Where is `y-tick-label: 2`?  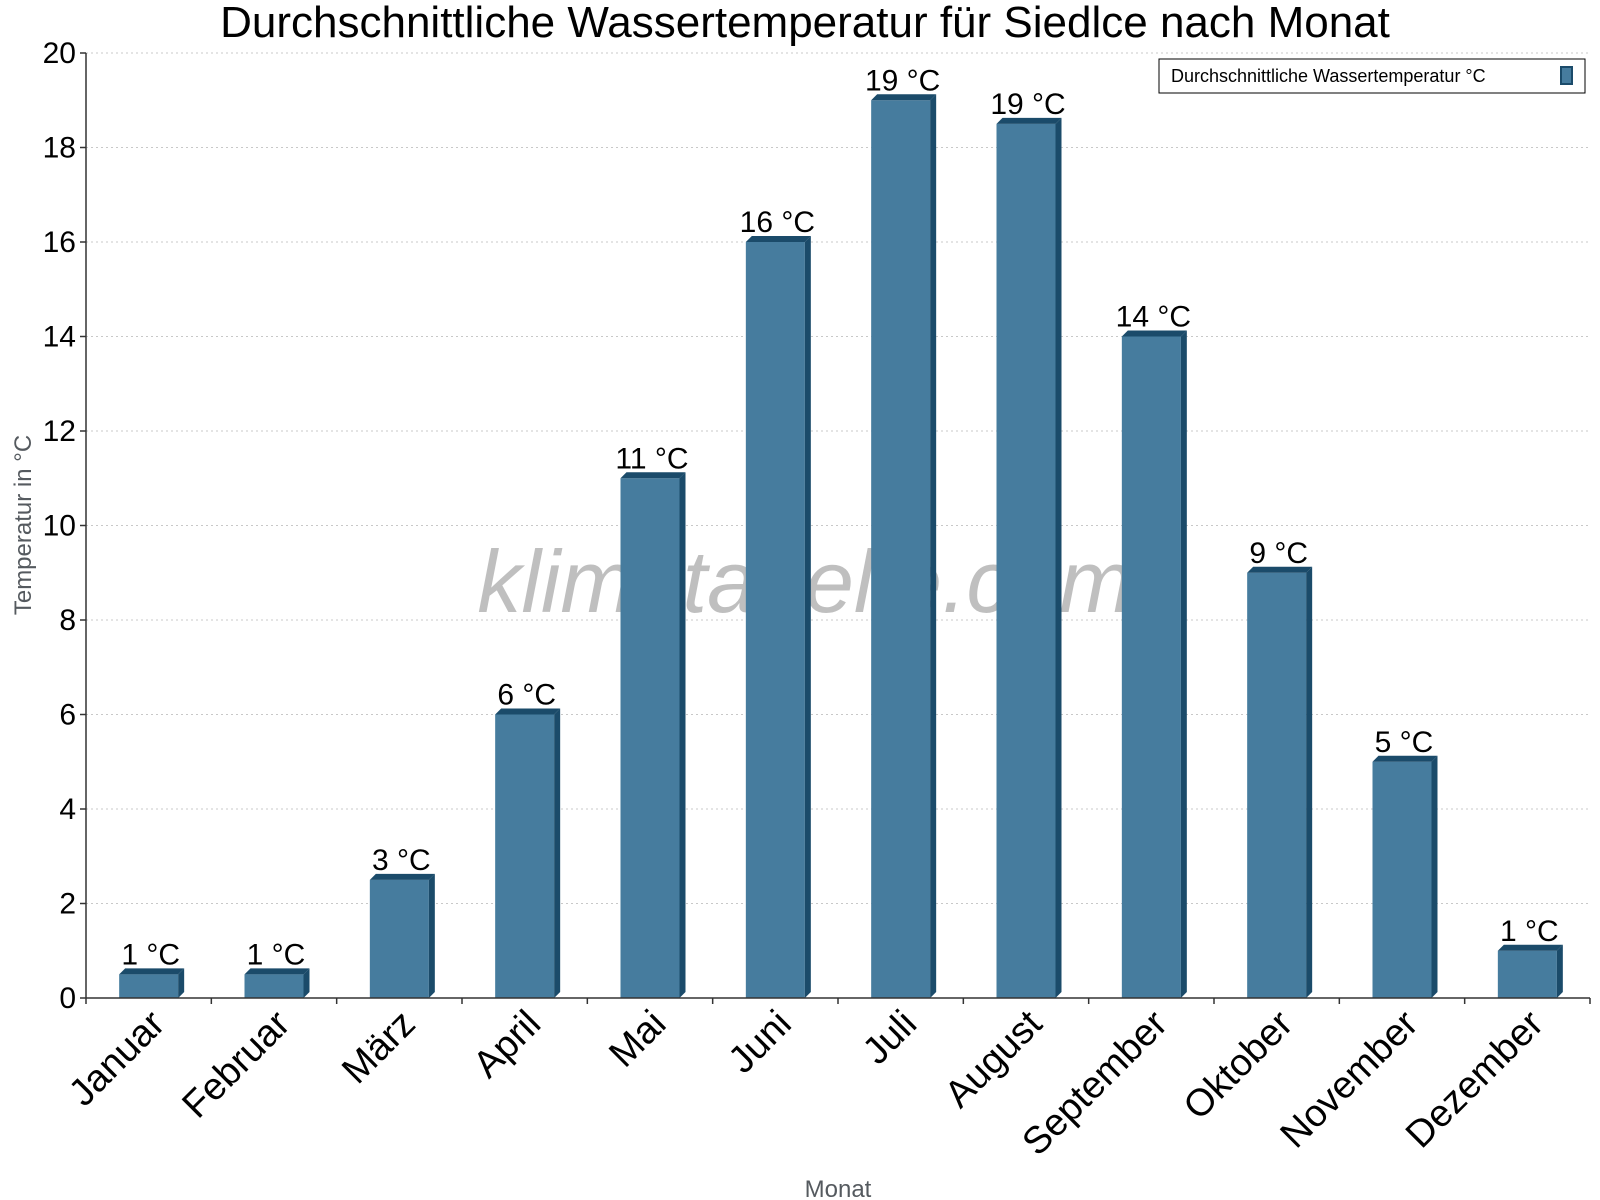 y-tick-label: 2 is located at coordinates (67, 904).